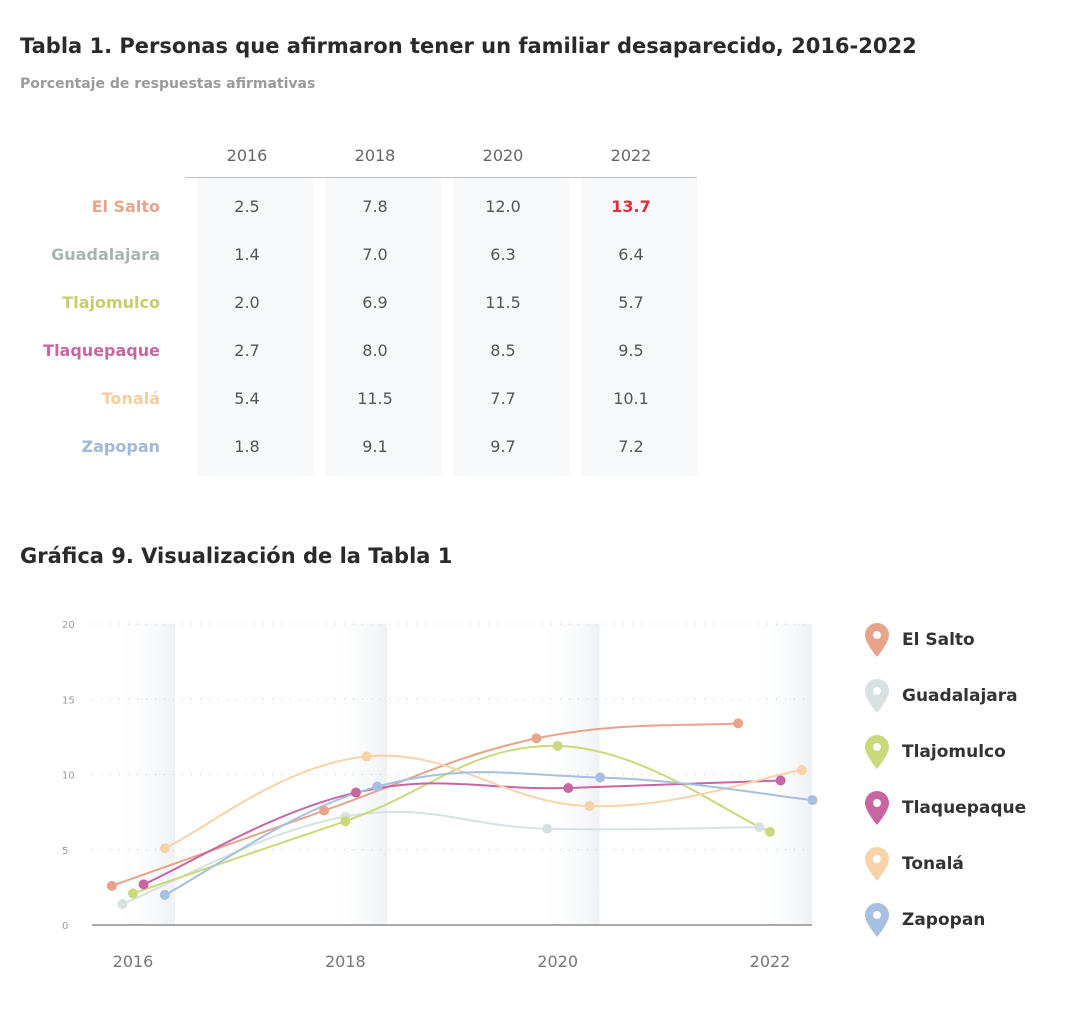 The height and width of the screenshot is (1012, 1066). What do you see at coordinates (356, 774) in the screenshot?
I see `year-band` at bounding box center [356, 774].